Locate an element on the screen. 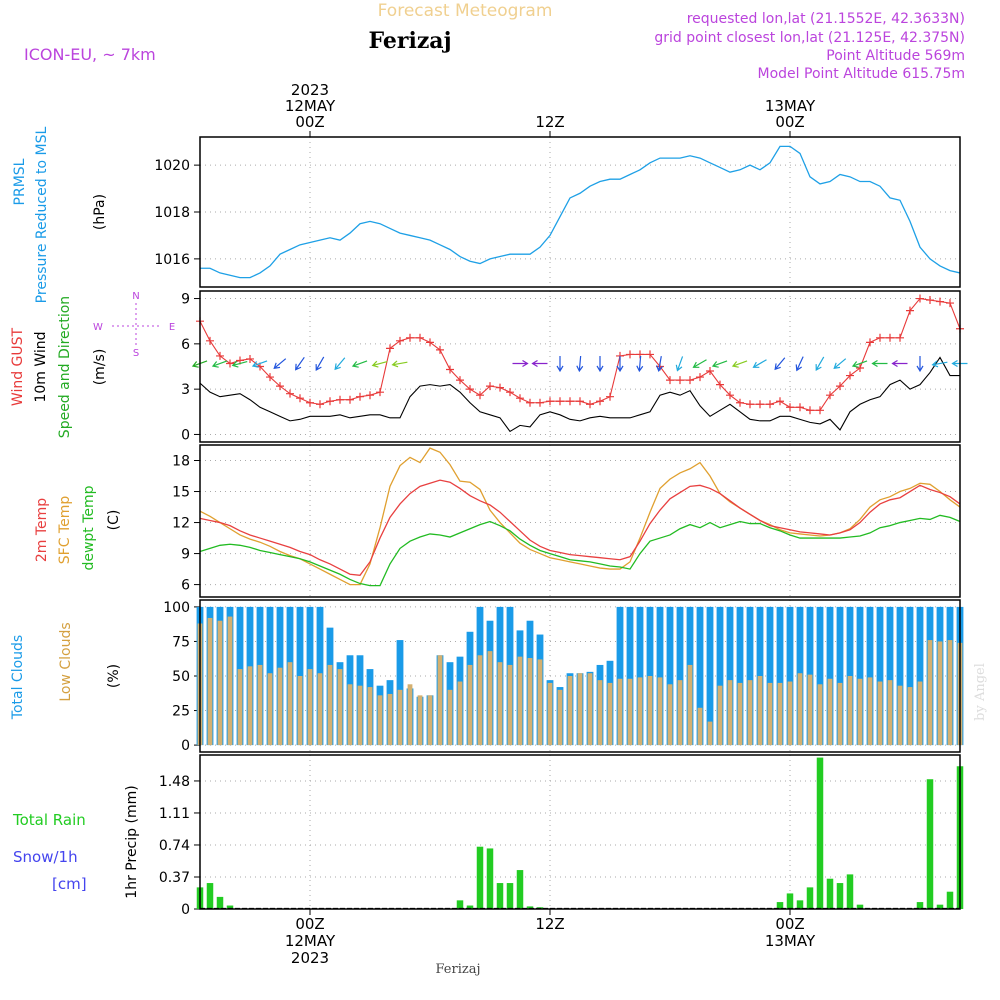  y-tick-label: 1.11 is located at coordinates (174, 814).